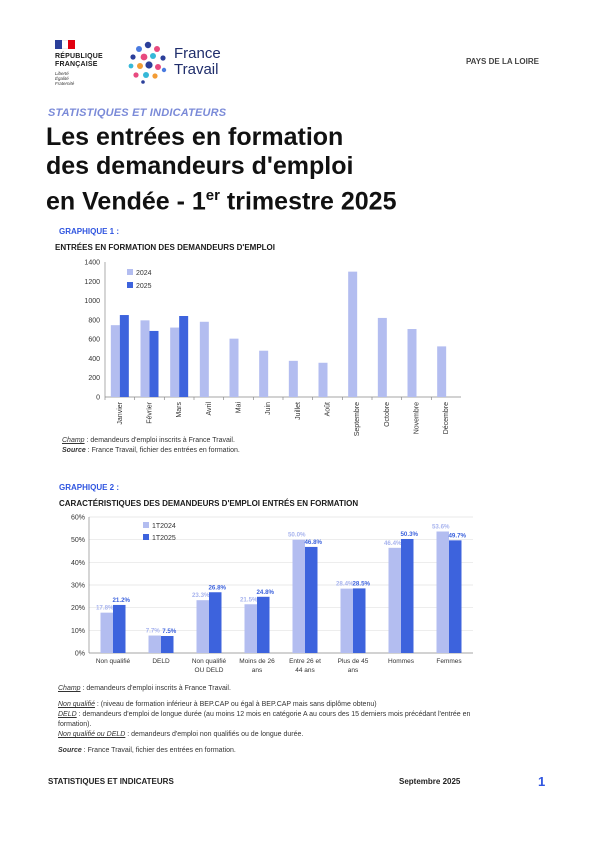  Describe the element at coordinates (446, 418) in the screenshot. I see `x-tick-label: Décembre` at that location.